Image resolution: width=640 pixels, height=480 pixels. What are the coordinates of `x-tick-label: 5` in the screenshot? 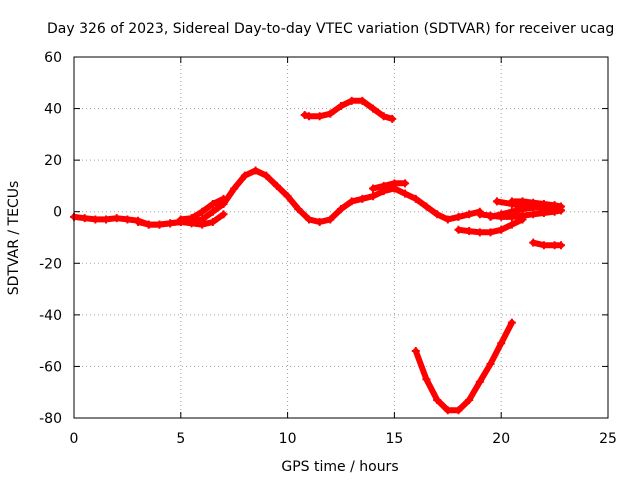 It's located at (180, 439).